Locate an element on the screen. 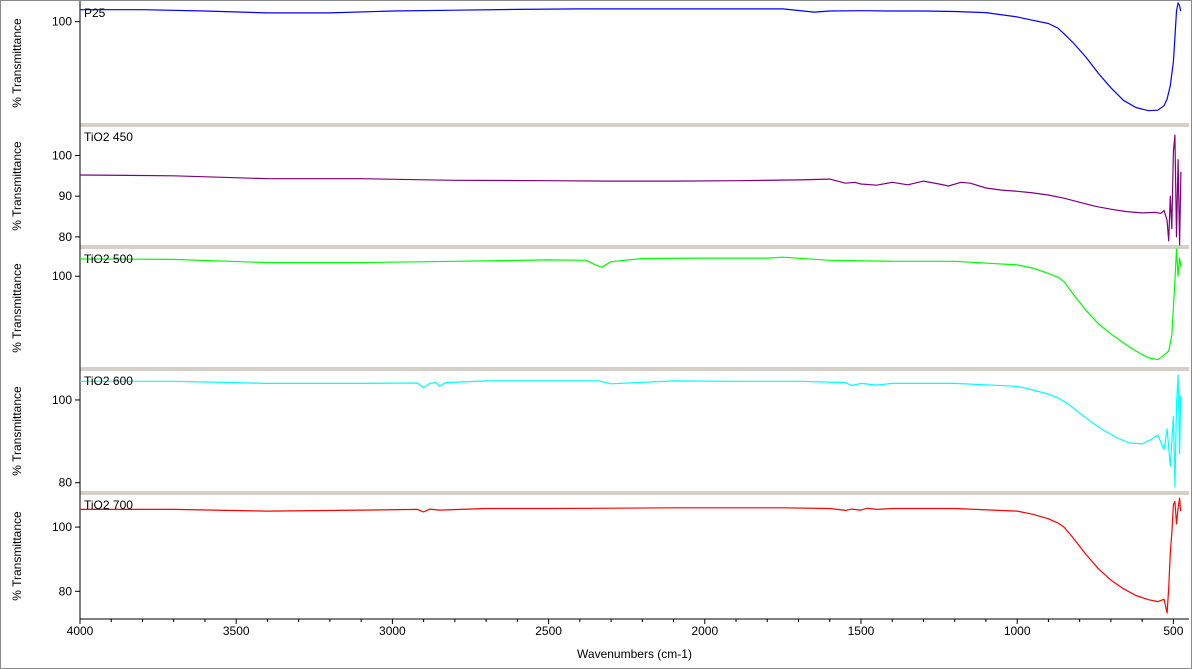 The image size is (1192, 669). panel-title: TiO2 700 is located at coordinates (108, 505).